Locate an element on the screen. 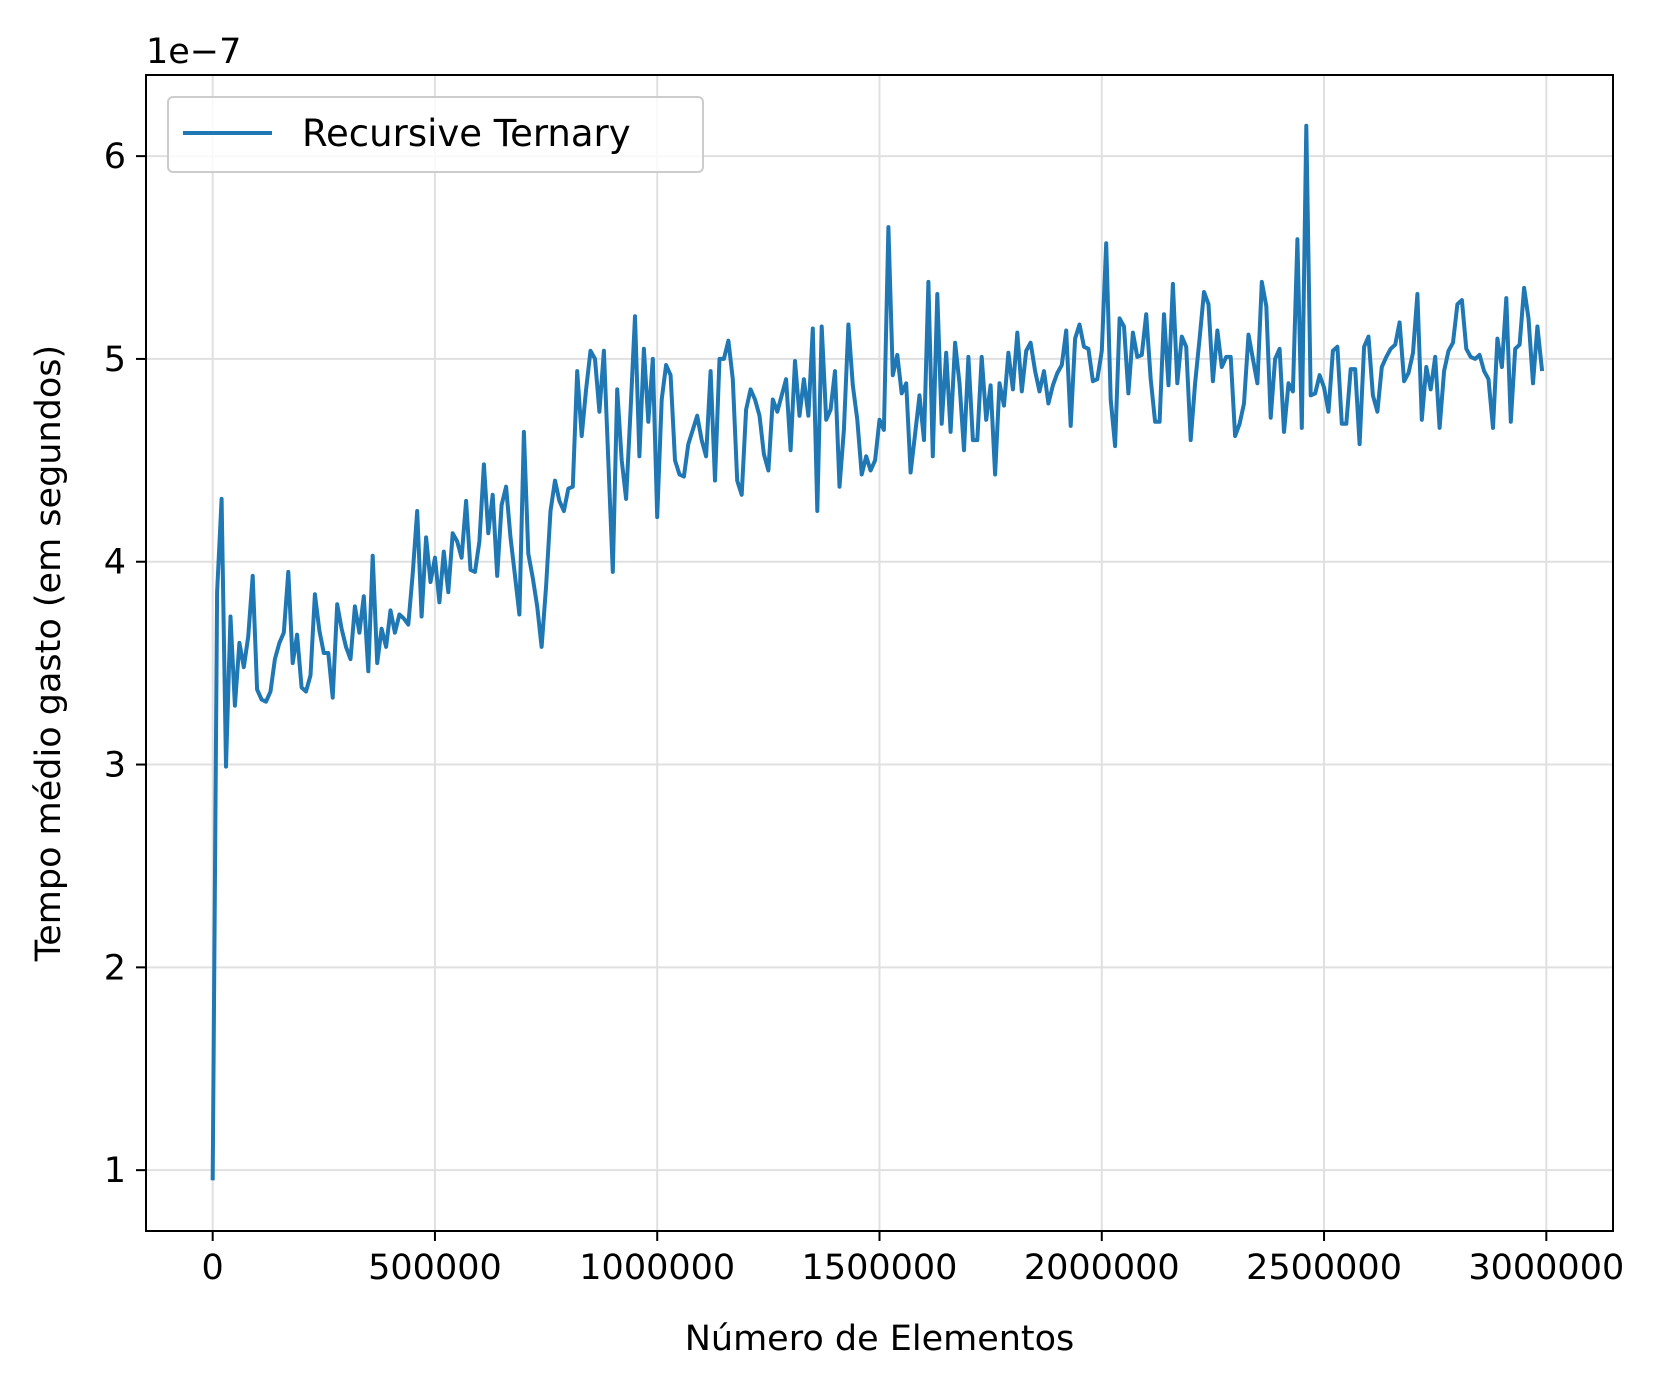 Image resolution: width=1666 pixels, height=1387 pixels. x-tick-label: 2500000 is located at coordinates (1324, 1268).